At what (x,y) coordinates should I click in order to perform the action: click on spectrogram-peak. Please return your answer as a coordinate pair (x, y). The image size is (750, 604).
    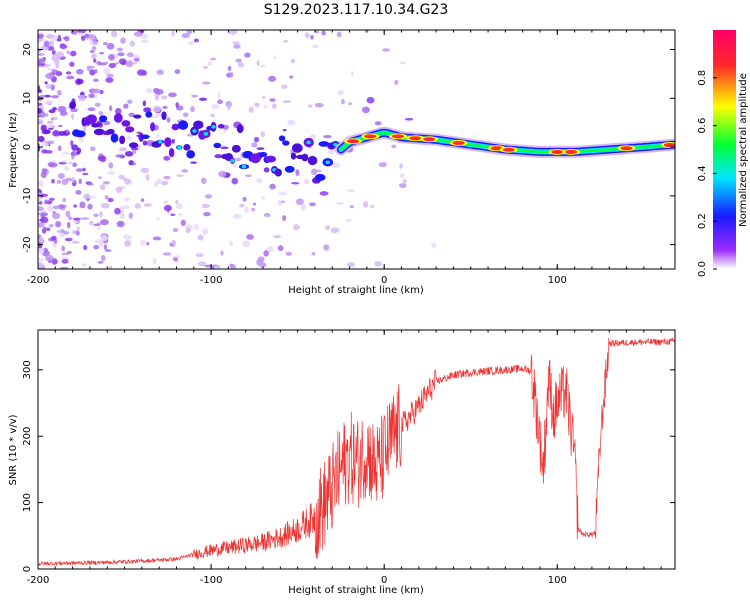
    Looking at the image, I should click on (232, 160).